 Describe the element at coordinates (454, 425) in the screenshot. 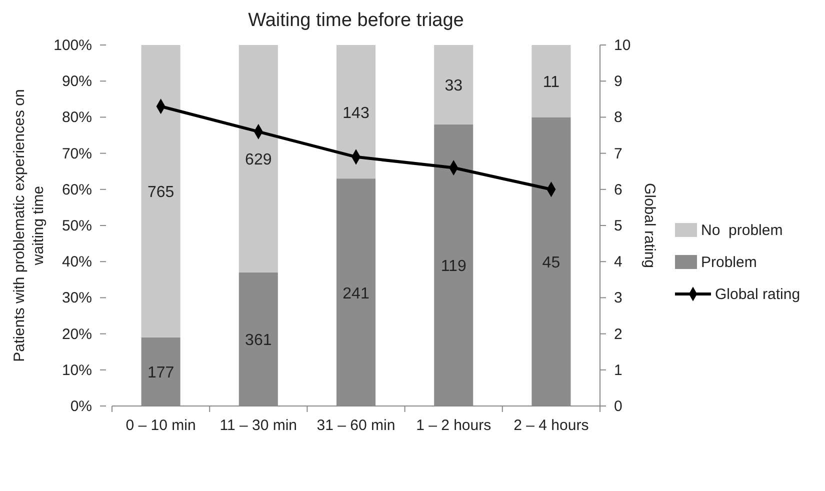

I see `x-tick-label: 1 – 2 hours` at that location.